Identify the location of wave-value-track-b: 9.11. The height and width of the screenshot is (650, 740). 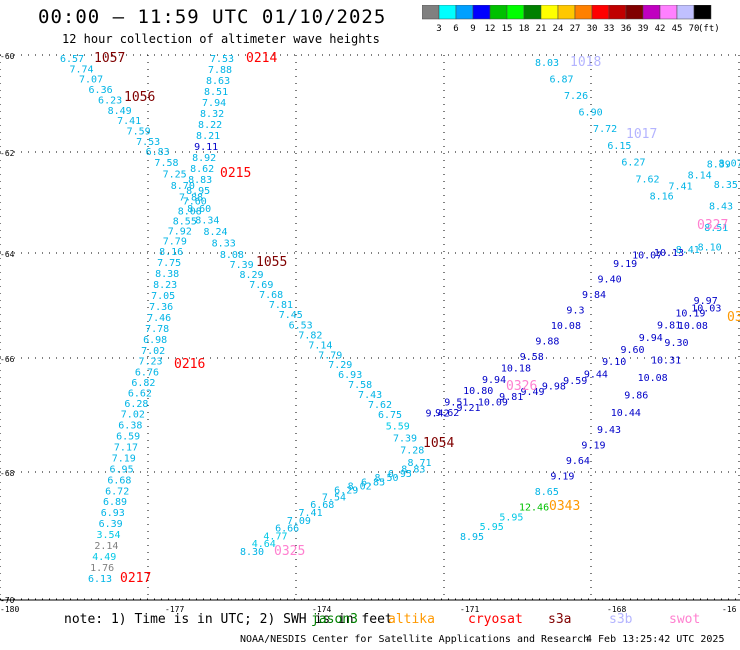
(206, 147).